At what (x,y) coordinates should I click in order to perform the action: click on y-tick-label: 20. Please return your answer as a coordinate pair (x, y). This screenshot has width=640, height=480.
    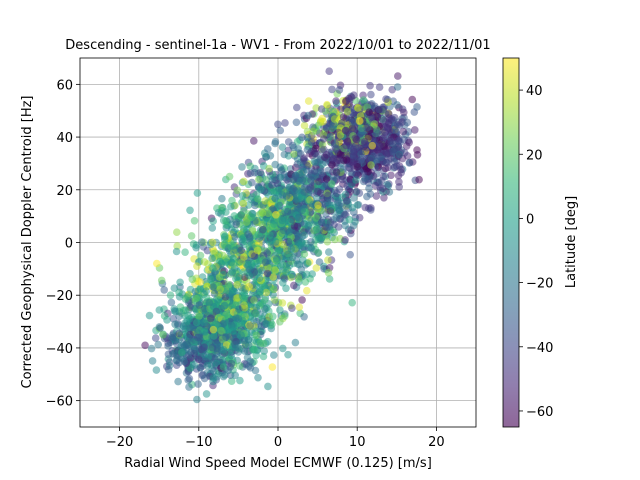
    Looking at the image, I should click on (64, 191).